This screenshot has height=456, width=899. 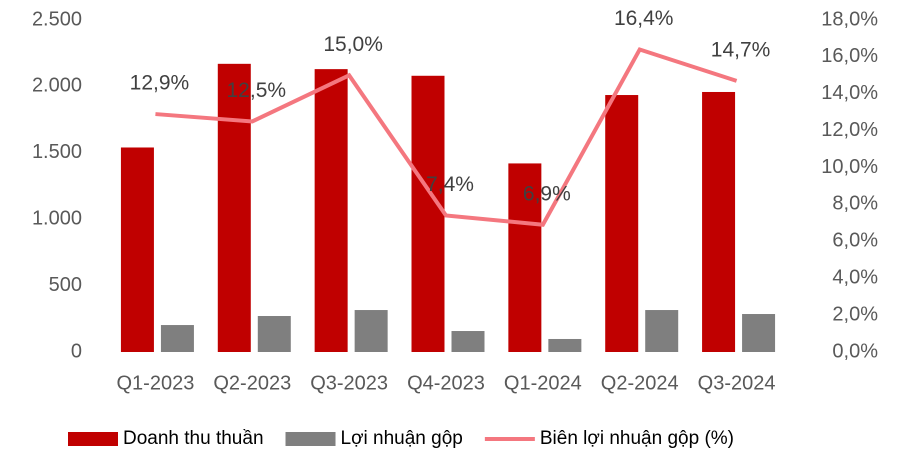 What do you see at coordinates (193, 438) in the screenshot?
I see `legend-label: Doanh thu thuần` at bounding box center [193, 438].